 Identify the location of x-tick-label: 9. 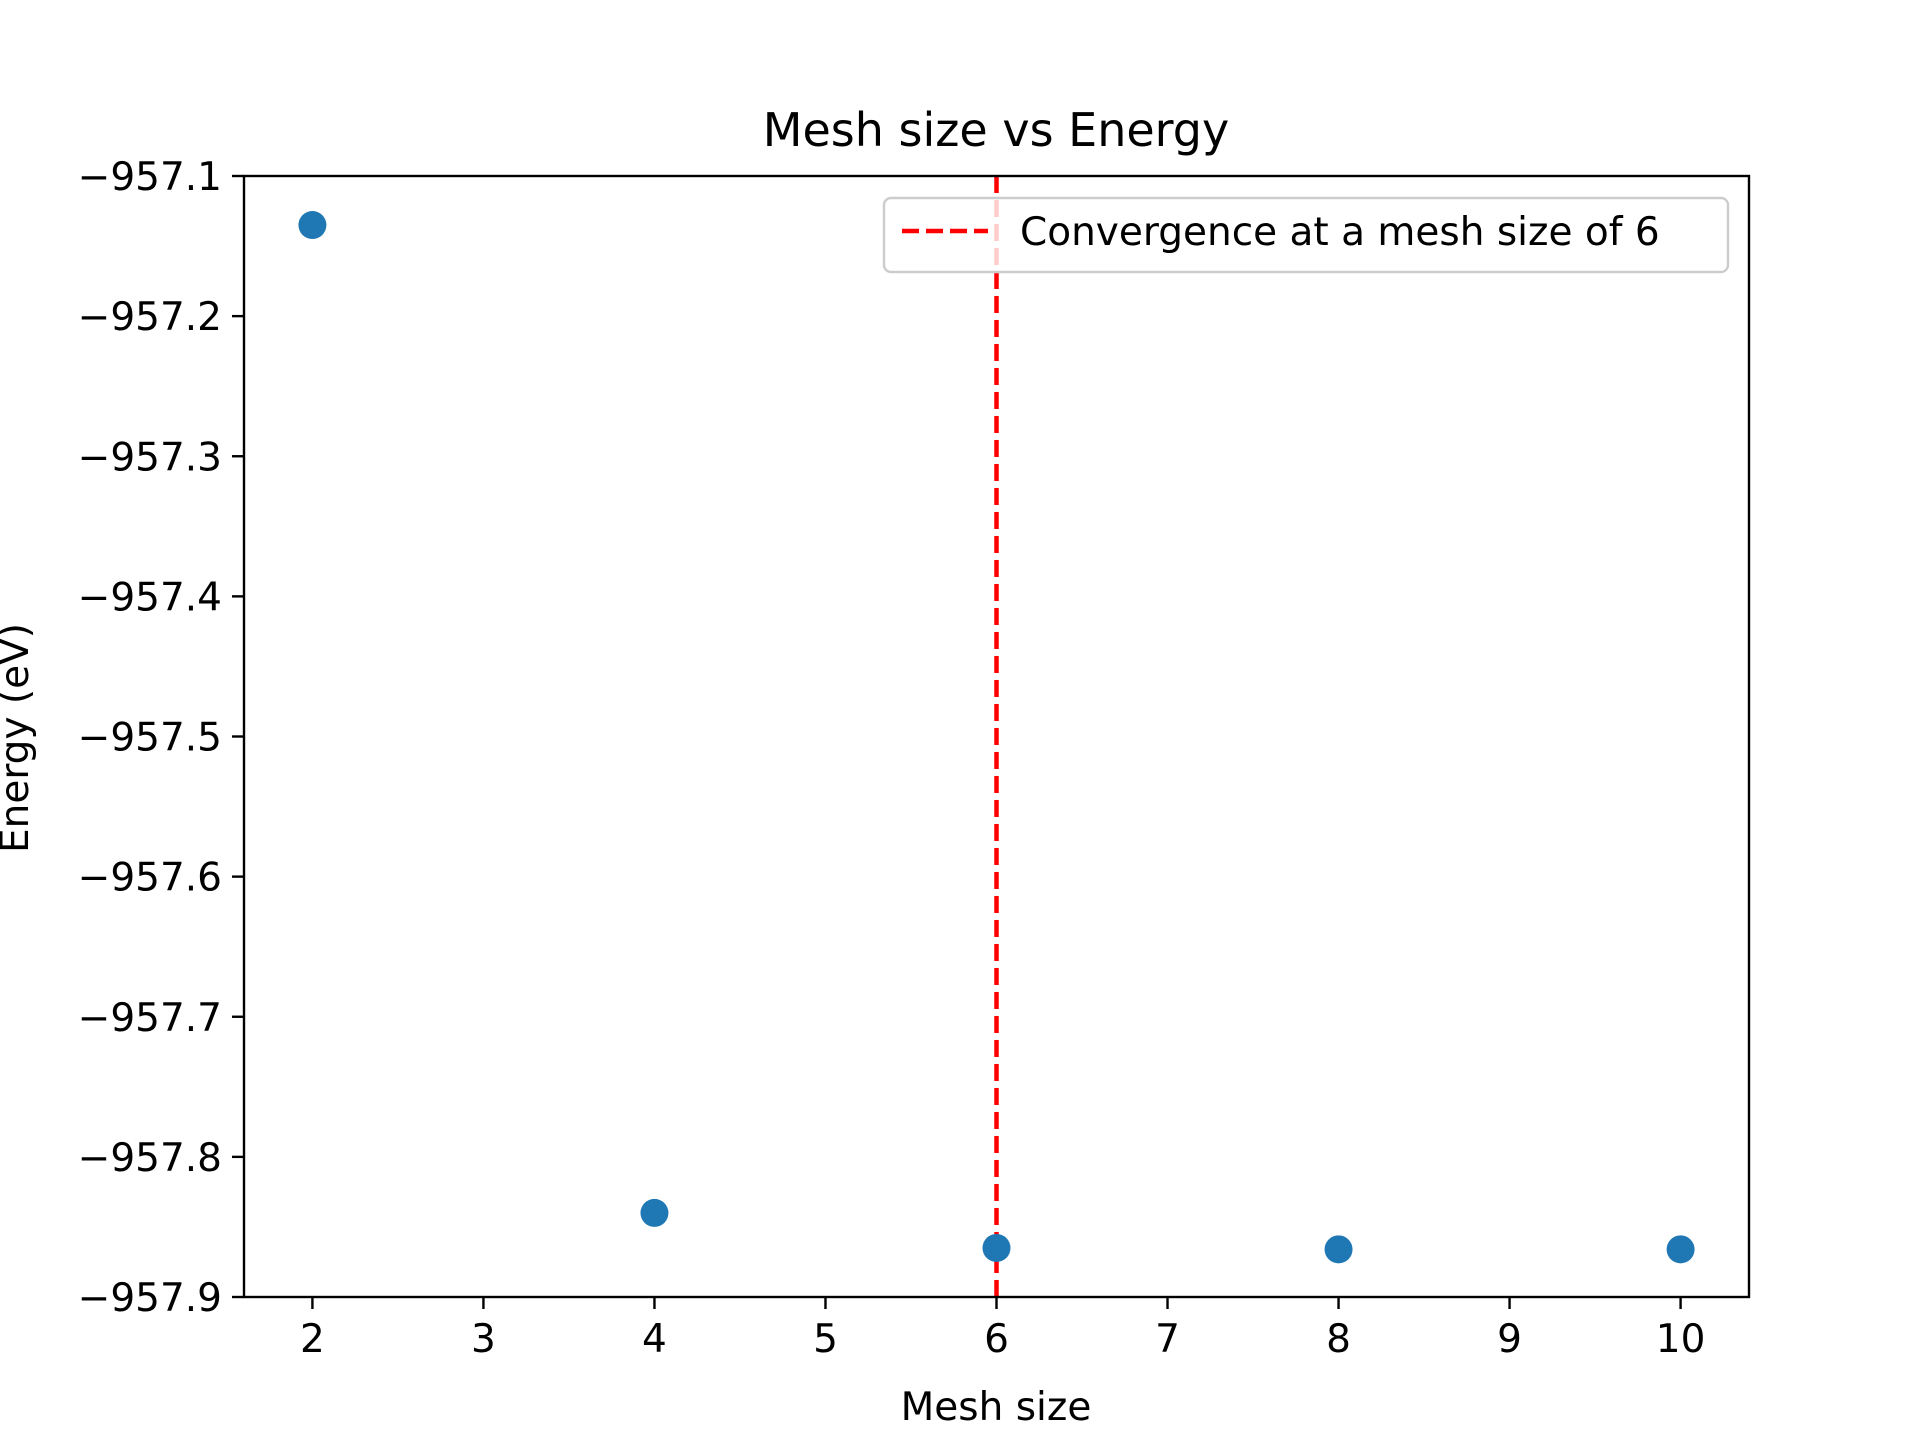
(1509, 1339).